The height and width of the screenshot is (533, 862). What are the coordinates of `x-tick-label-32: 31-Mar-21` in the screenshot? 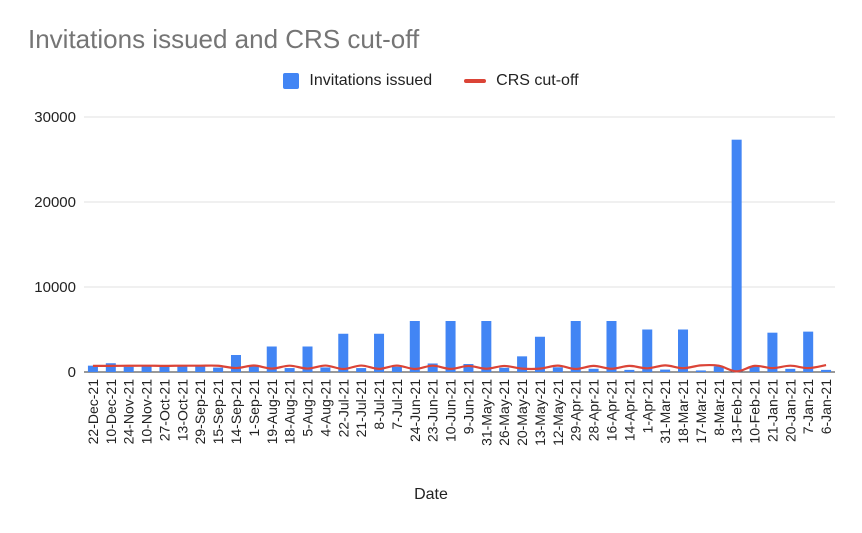 It's located at (665, 411).